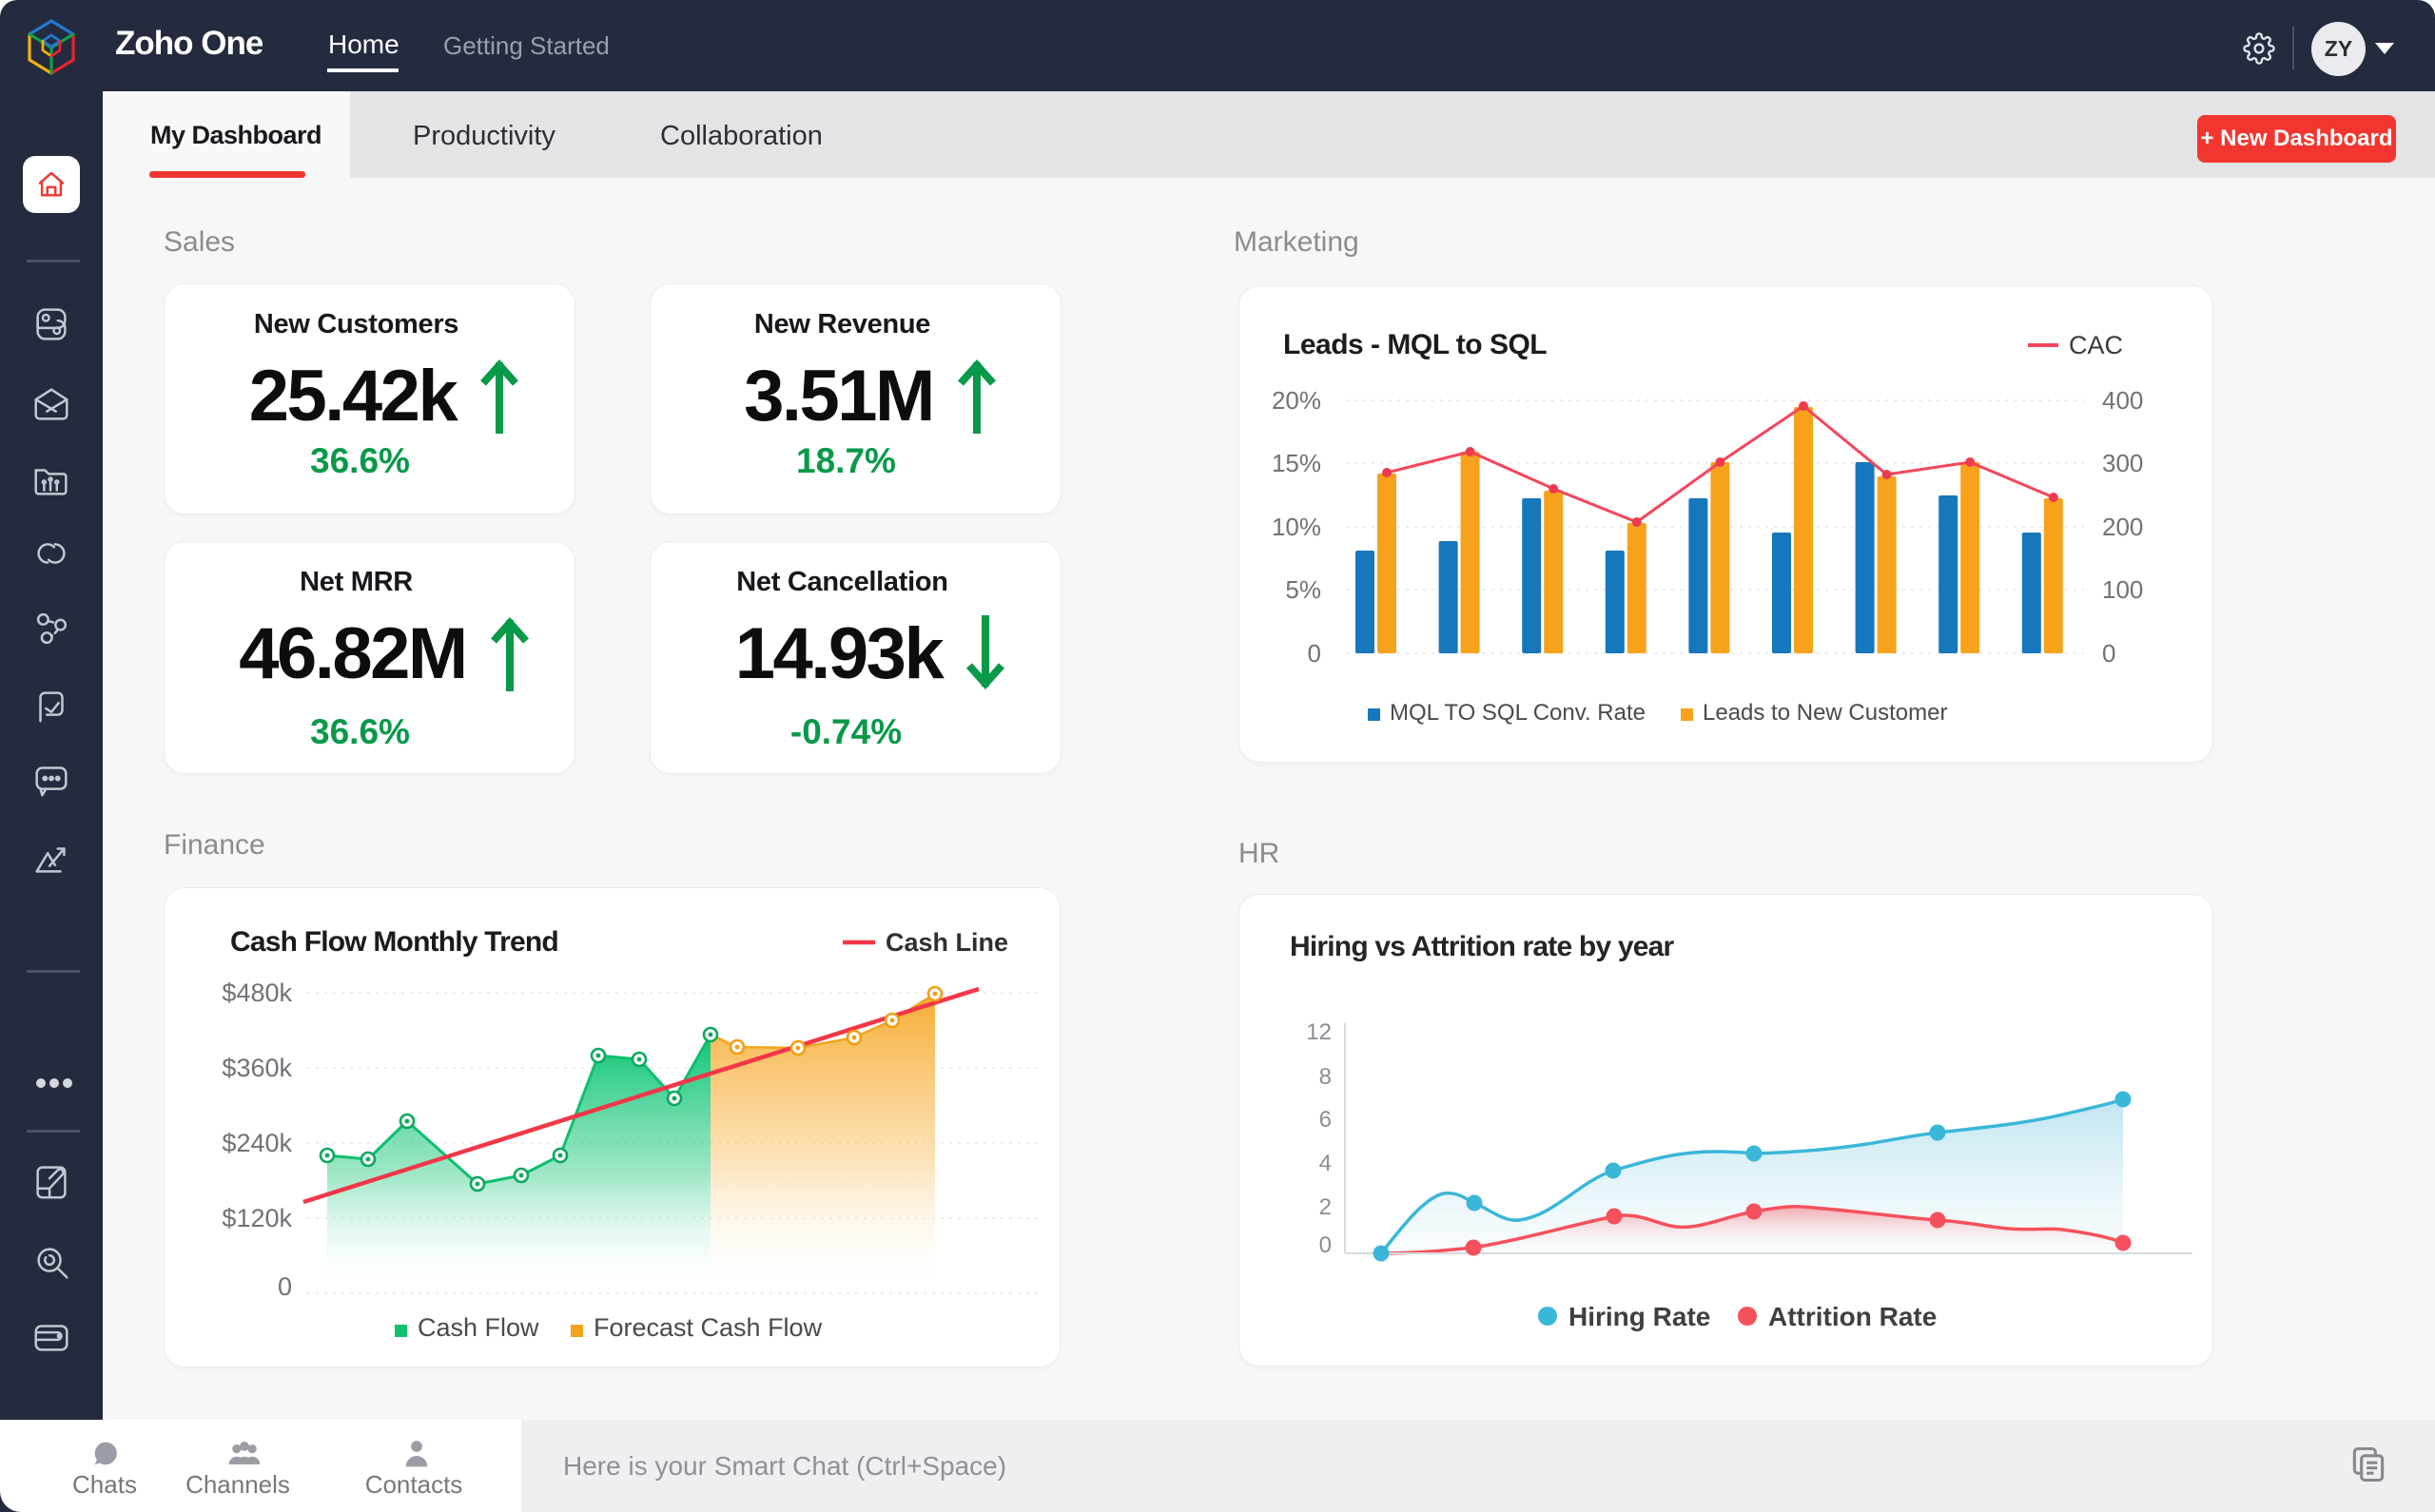 Image resolution: width=2435 pixels, height=1512 pixels. Describe the element at coordinates (1303, 589) in the screenshot. I see `svg-text: 5%` at that location.